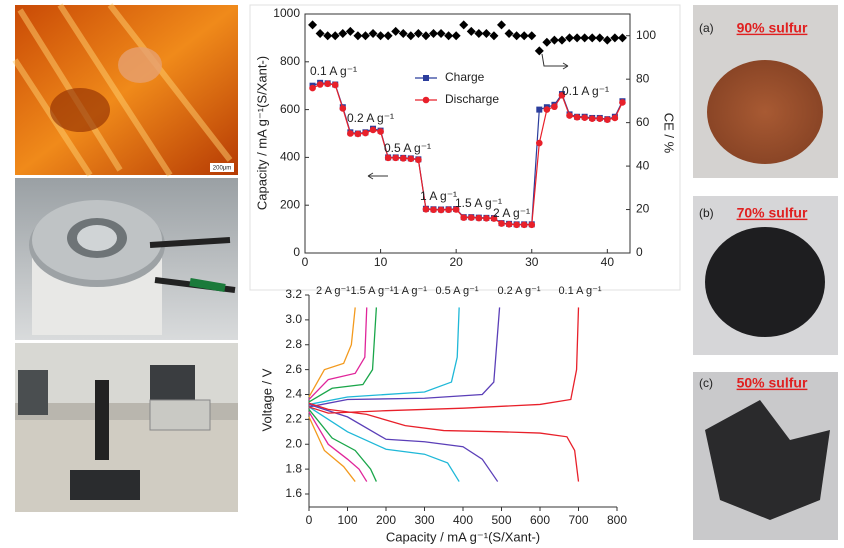 This screenshot has width=844, height=548. I want to click on y-tick-label: 600, so click(290, 109).